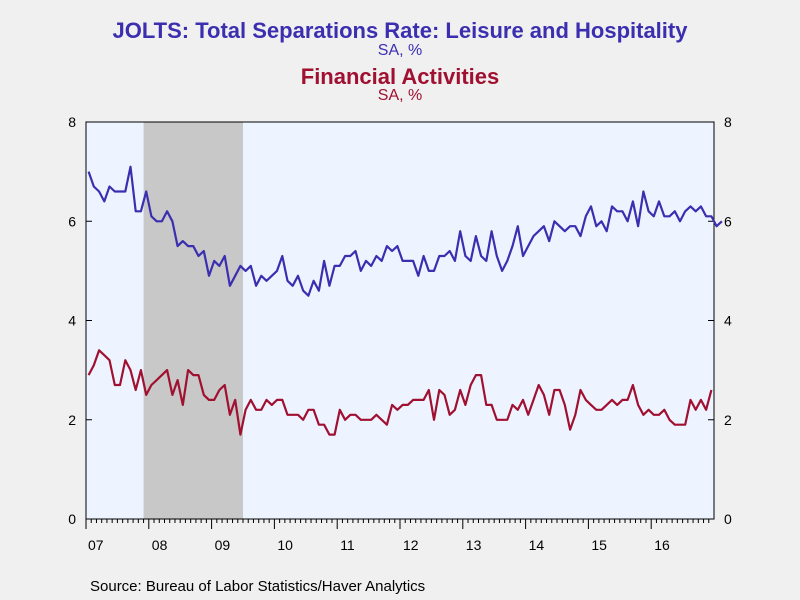  What do you see at coordinates (662, 545) in the screenshot?
I see `x-tick-label: 16` at bounding box center [662, 545].